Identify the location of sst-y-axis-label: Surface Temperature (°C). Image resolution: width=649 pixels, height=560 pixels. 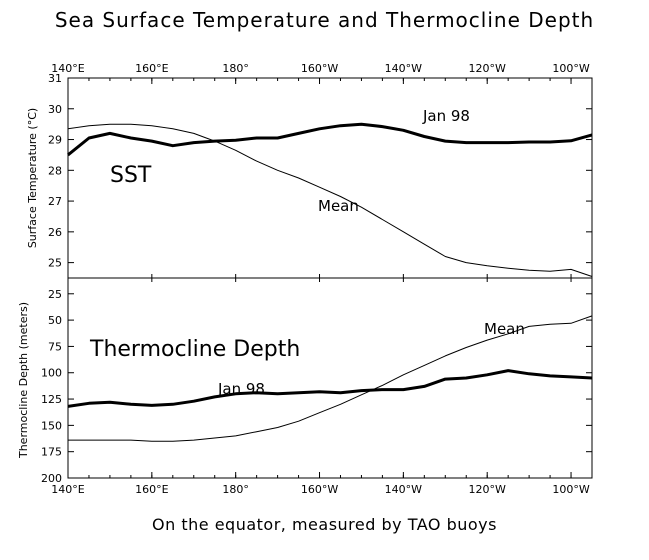
(32, 178).